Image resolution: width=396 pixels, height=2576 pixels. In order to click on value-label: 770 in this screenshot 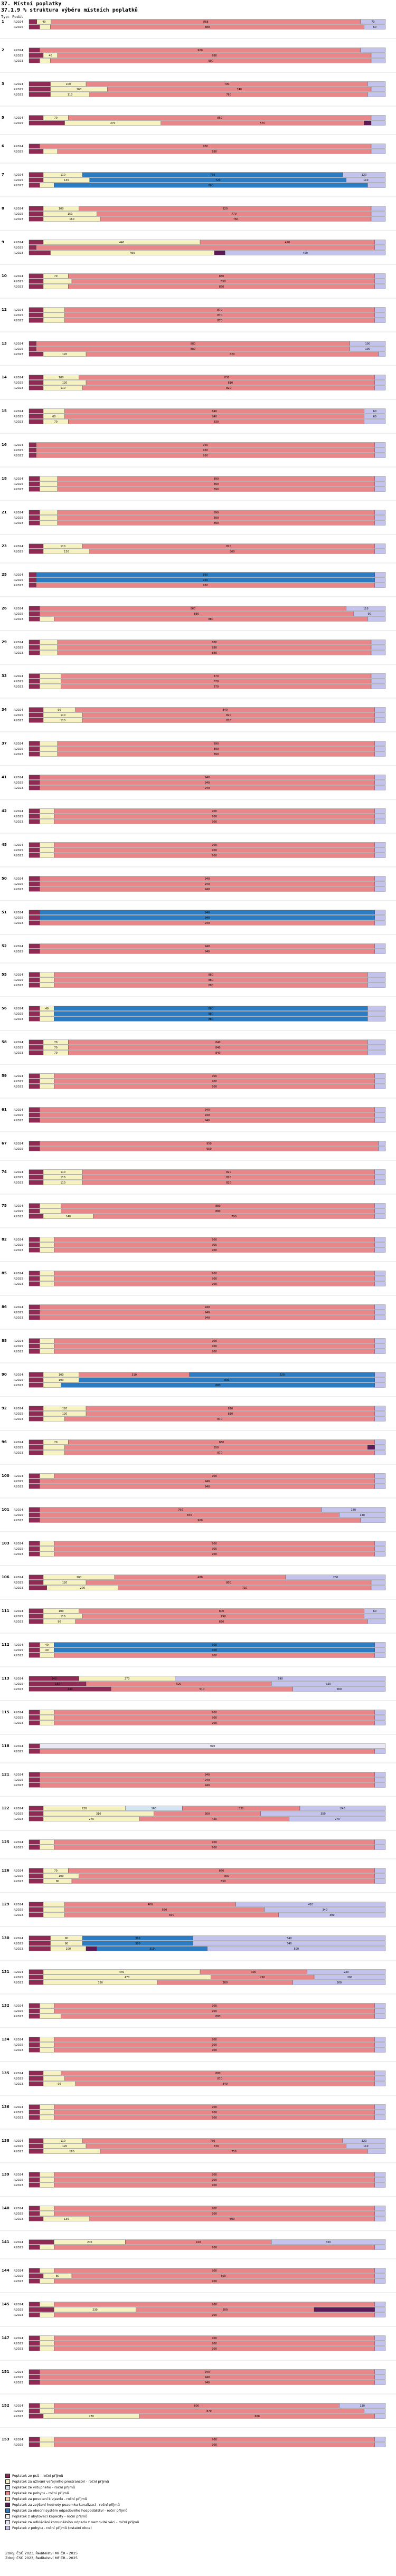, I will do `click(234, 214)`.